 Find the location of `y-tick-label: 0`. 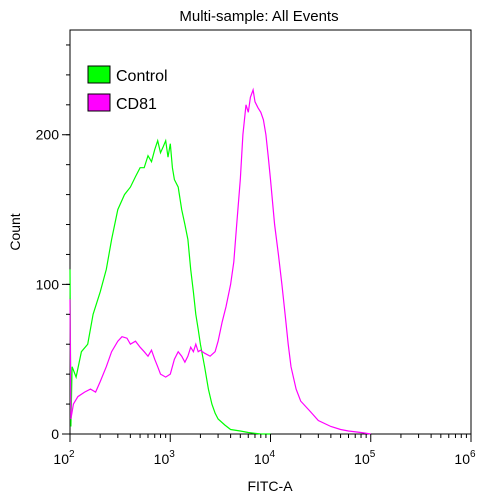

y-tick-label: 0 is located at coordinates (55, 434).